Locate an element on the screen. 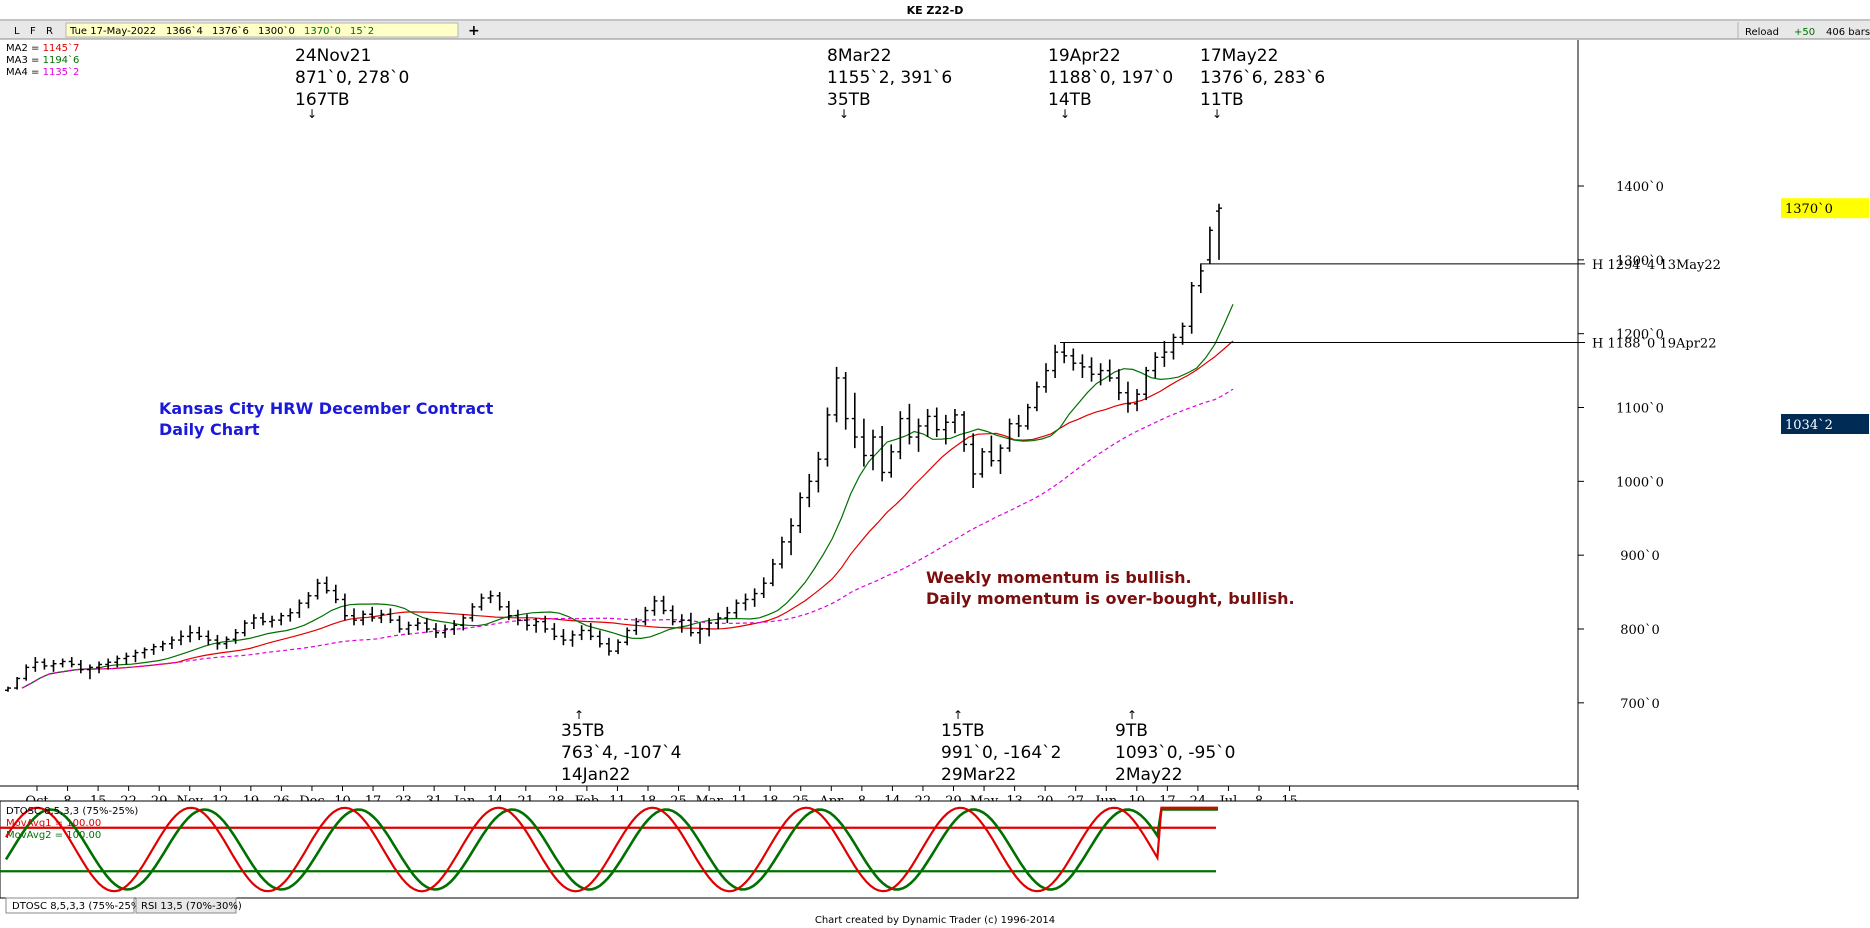 This screenshot has height=928, width=1870. level-label: H 1294`4 13May22 is located at coordinates (1656, 265).